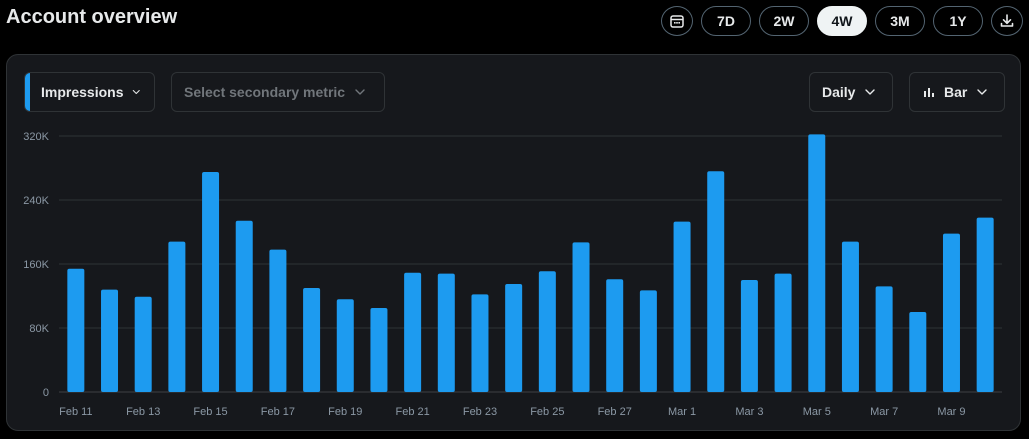  What do you see at coordinates (839, 92) in the screenshot?
I see `granularity-label: Daily` at bounding box center [839, 92].